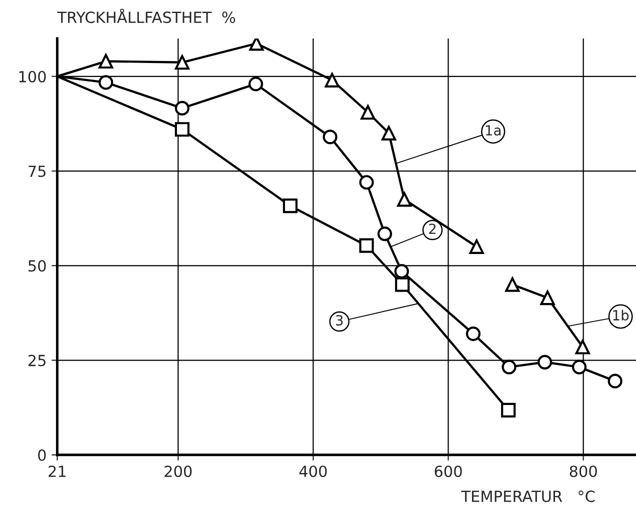 This screenshot has height=514, width=636. I want to click on y-tick-label: 75, so click(37, 172).